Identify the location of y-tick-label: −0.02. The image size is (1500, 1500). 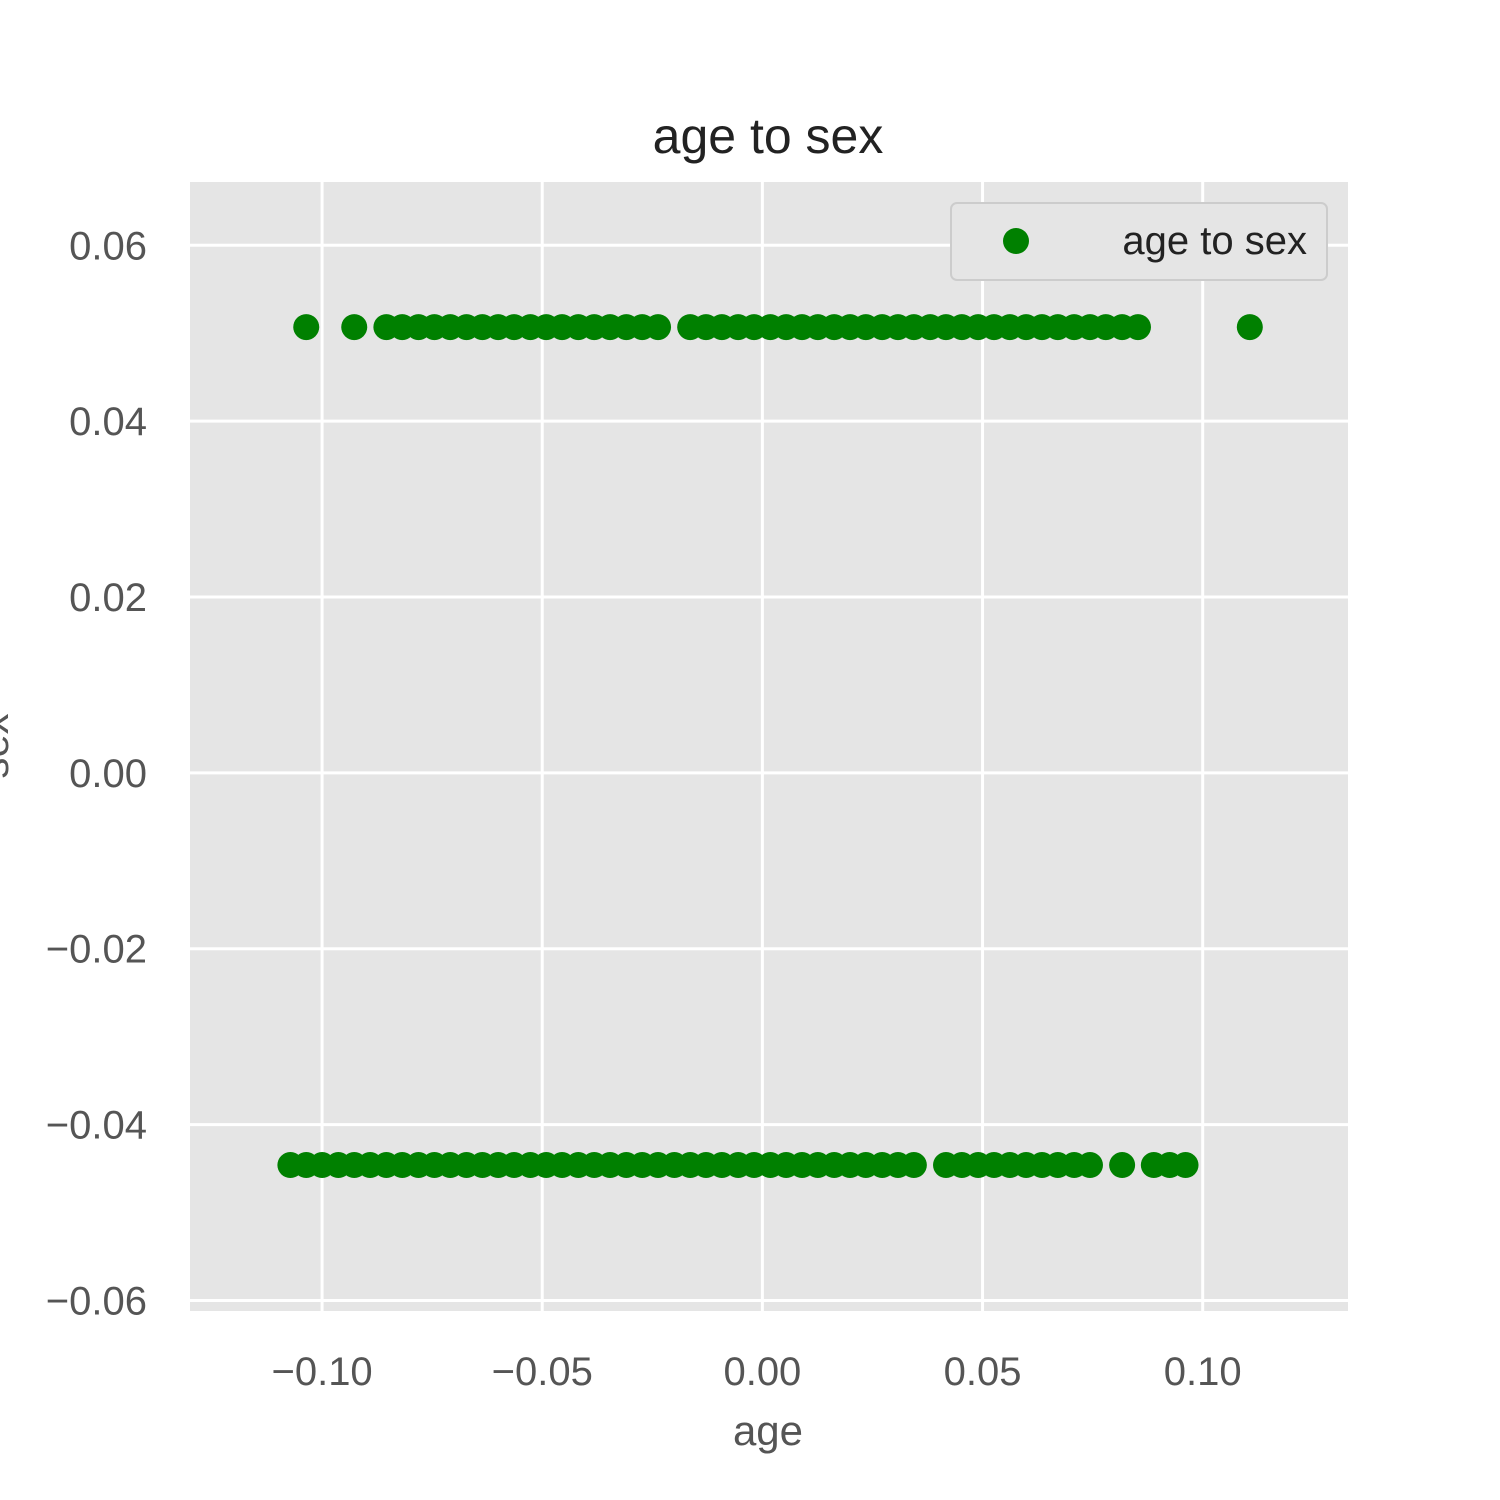
(96, 950).